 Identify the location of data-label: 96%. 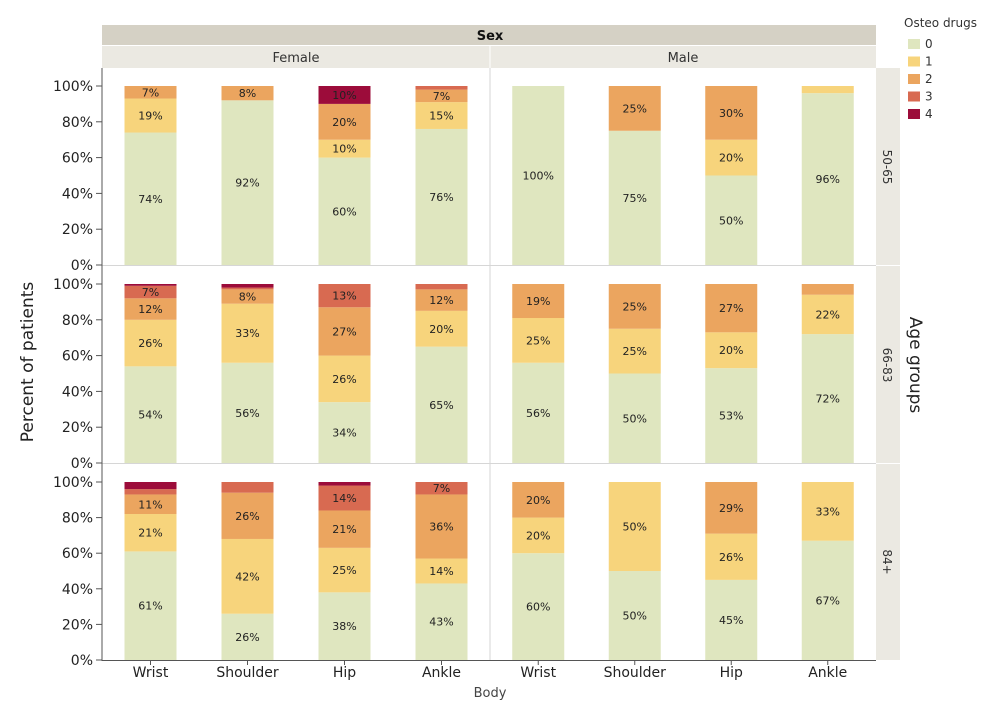
(828, 179).